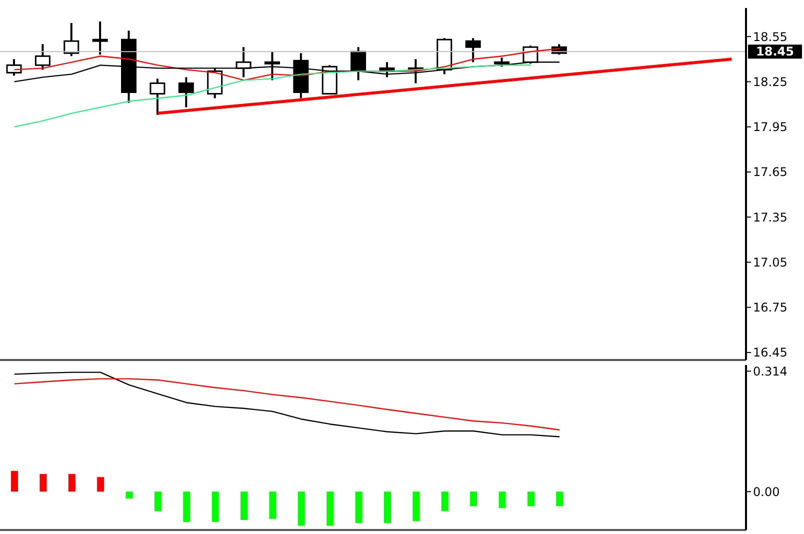 The width and height of the screenshot is (804, 534). I want to click on y-tick-label: 17.65, so click(770, 172).